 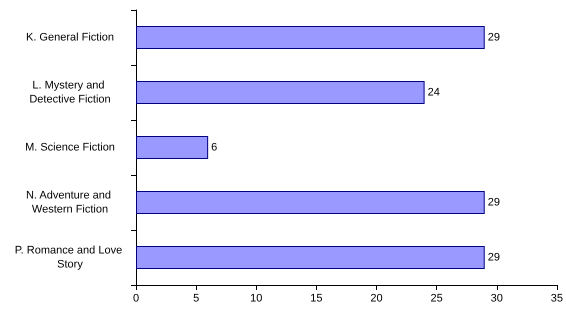 What do you see at coordinates (70, 257) in the screenshot?
I see `y-tick-label: P. Romance and Love Story` at bounding box center [70, 257].